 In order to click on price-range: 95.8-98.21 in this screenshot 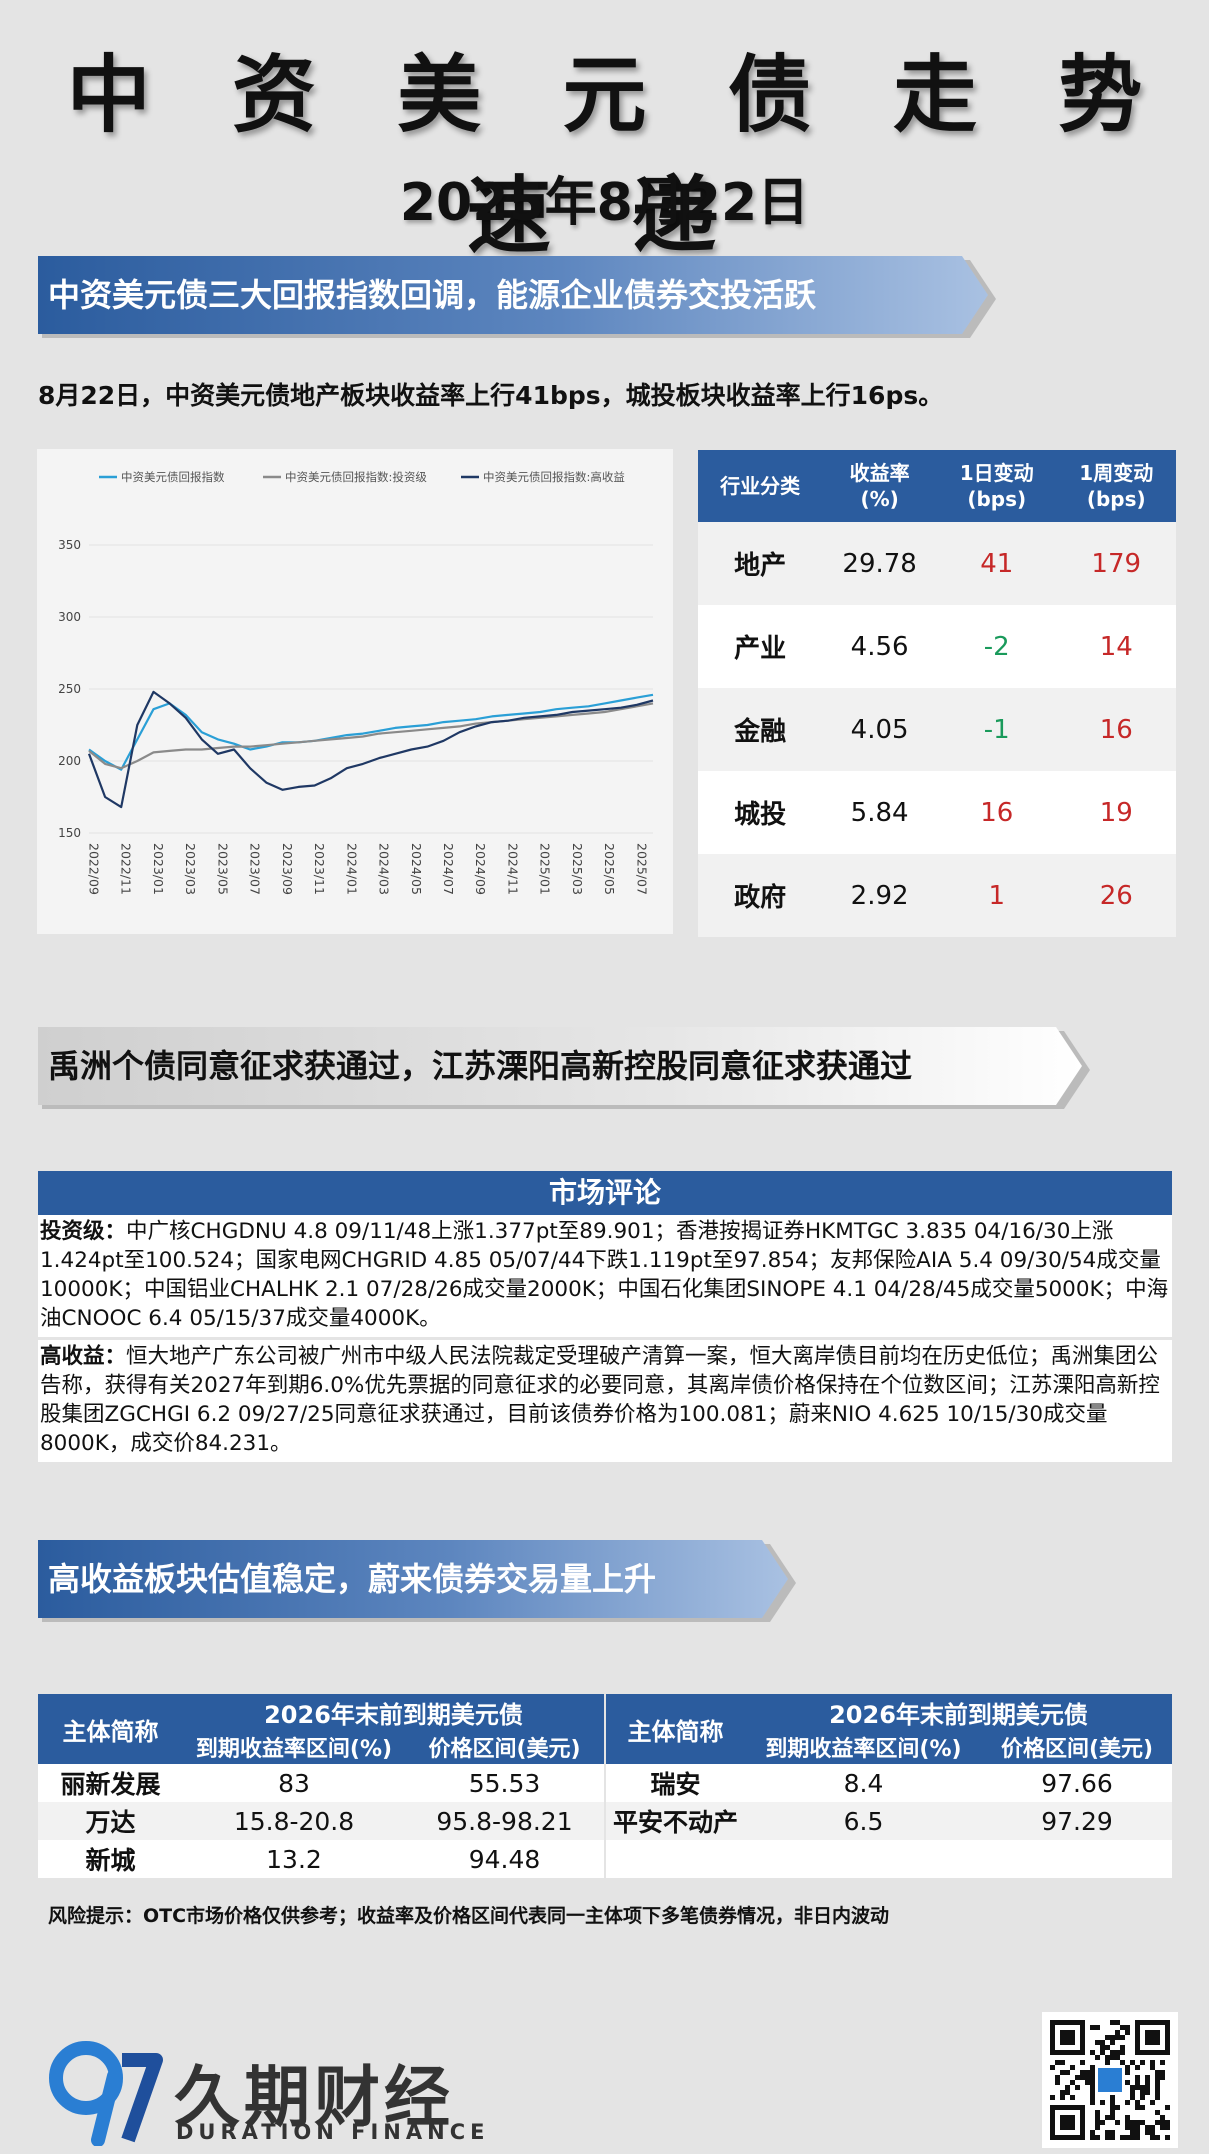, I will do `click(505, 1821)`.